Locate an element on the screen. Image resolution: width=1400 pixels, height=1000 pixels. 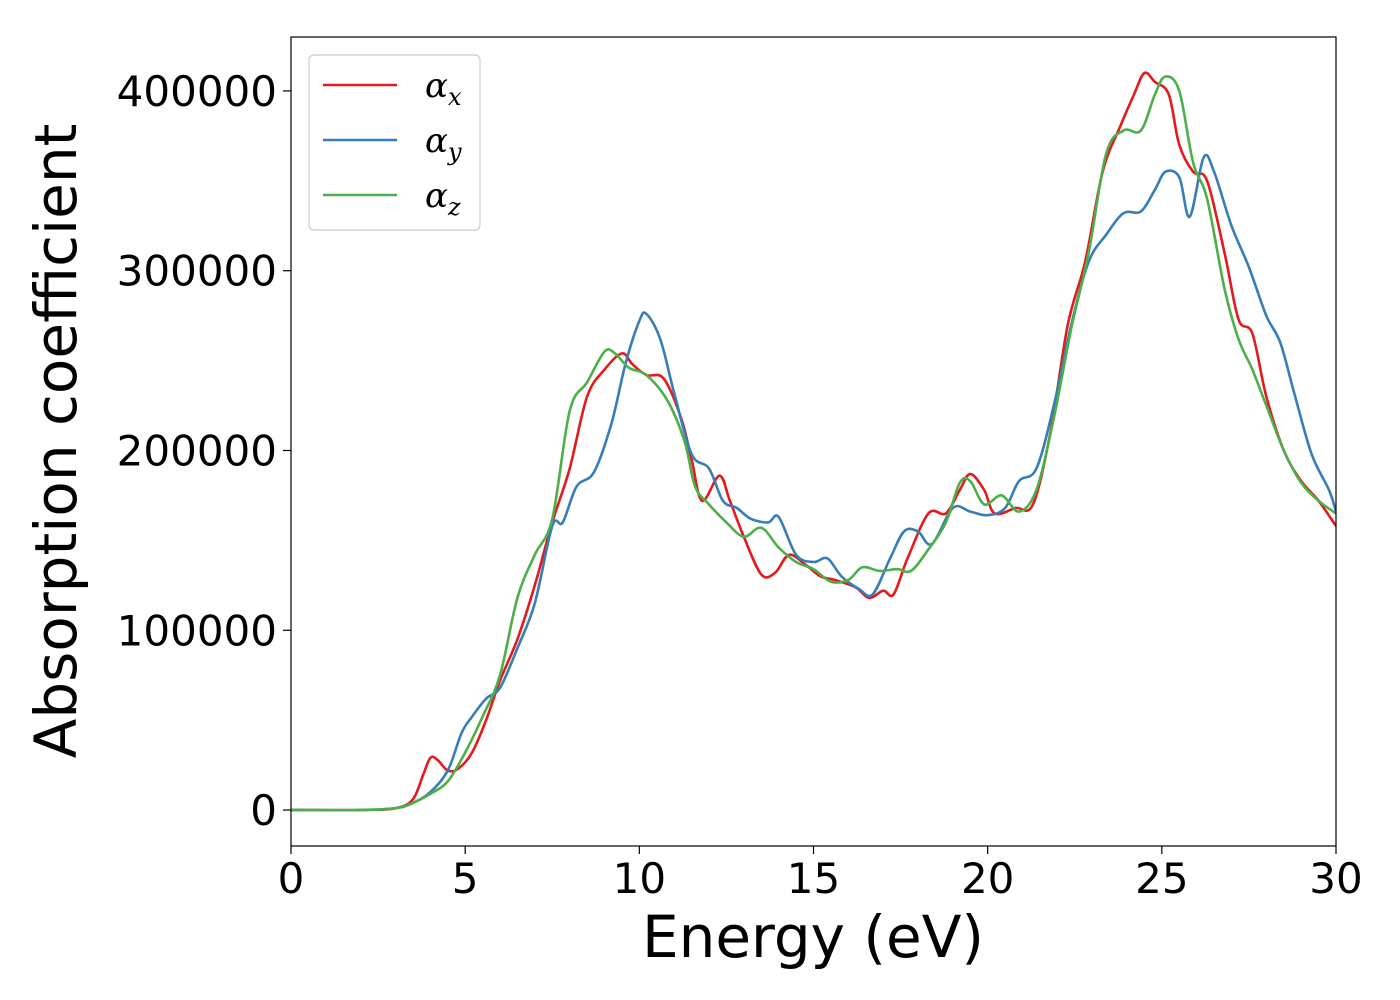
y-tick-label: 300000 is located at coordinates (197, 271).